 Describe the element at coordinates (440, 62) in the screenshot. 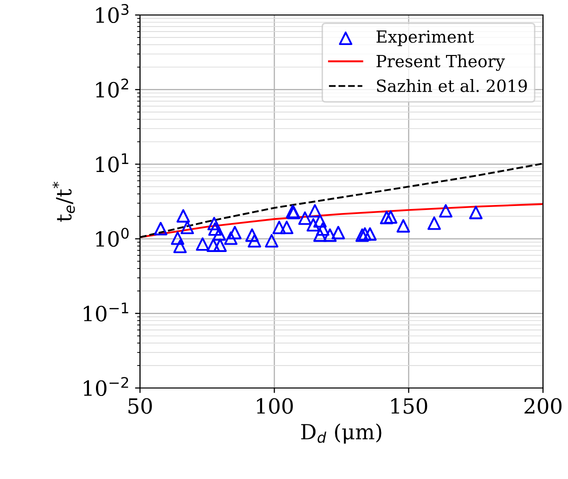

I see `legend-label: Present Theory` at that location.